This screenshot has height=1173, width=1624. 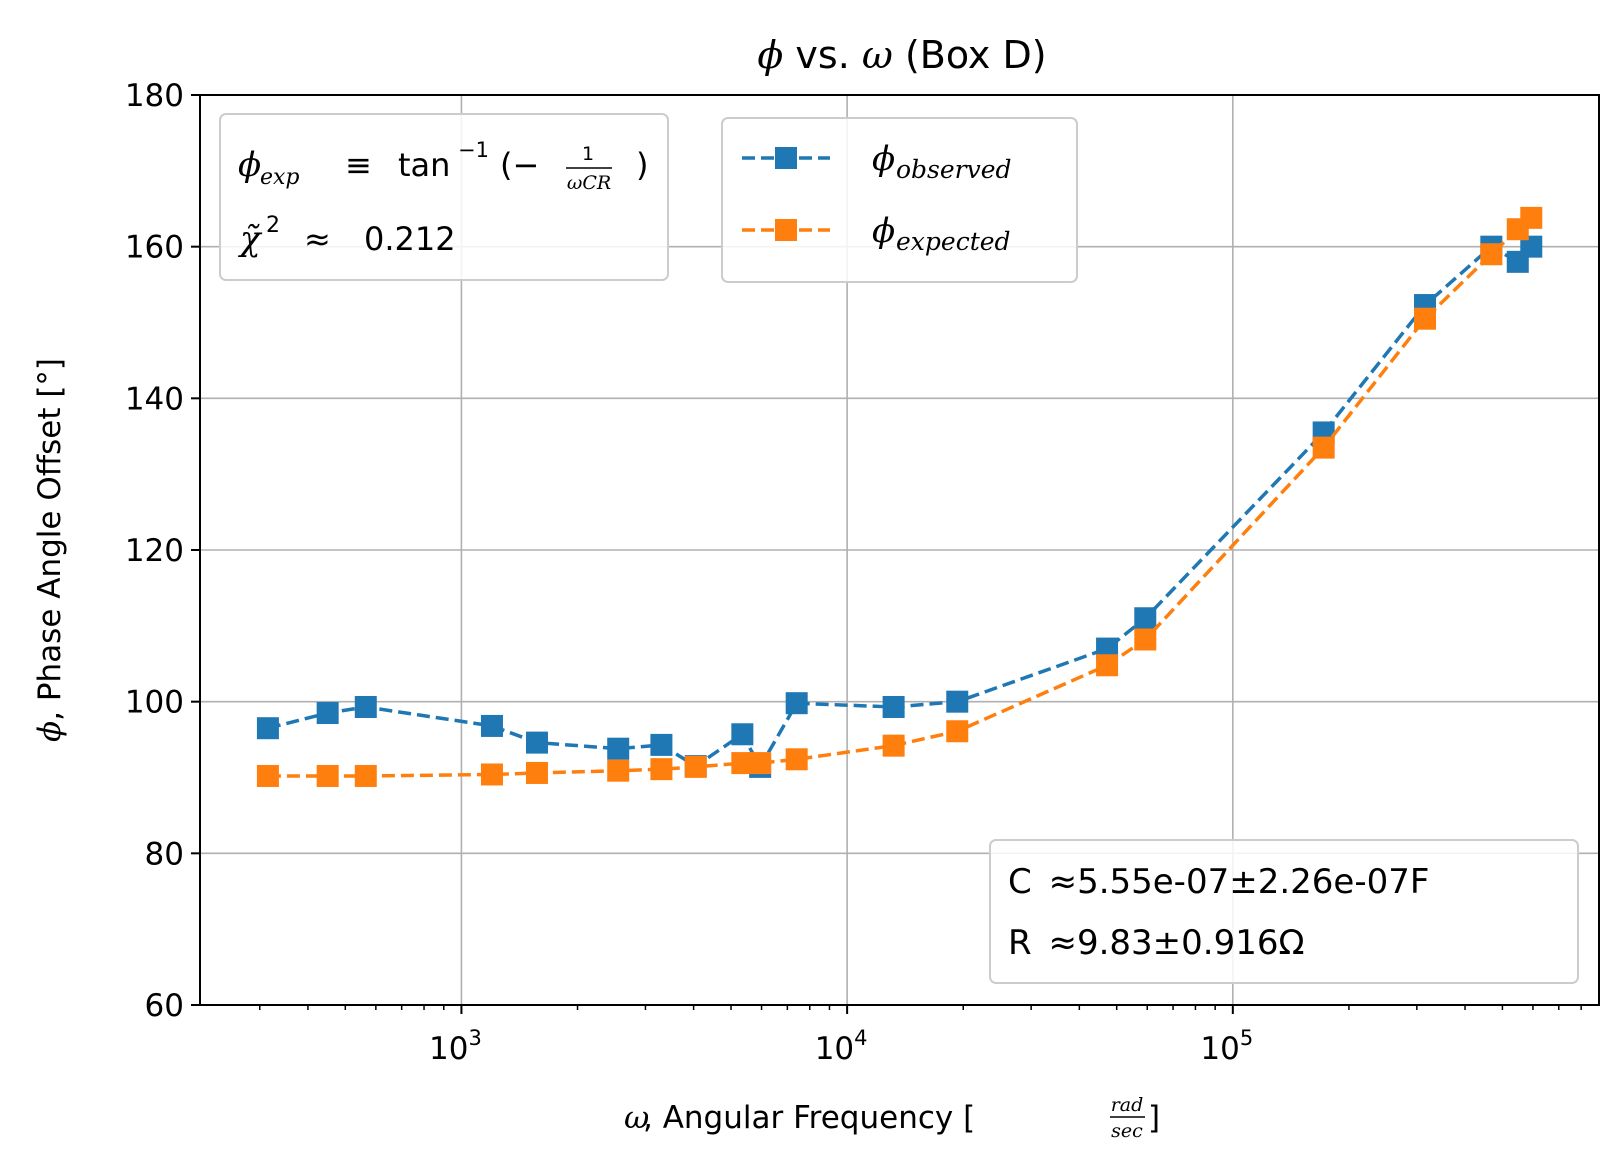 I want to click on legend: ϕ observed ϕ expected, so click(x=899, y=200).